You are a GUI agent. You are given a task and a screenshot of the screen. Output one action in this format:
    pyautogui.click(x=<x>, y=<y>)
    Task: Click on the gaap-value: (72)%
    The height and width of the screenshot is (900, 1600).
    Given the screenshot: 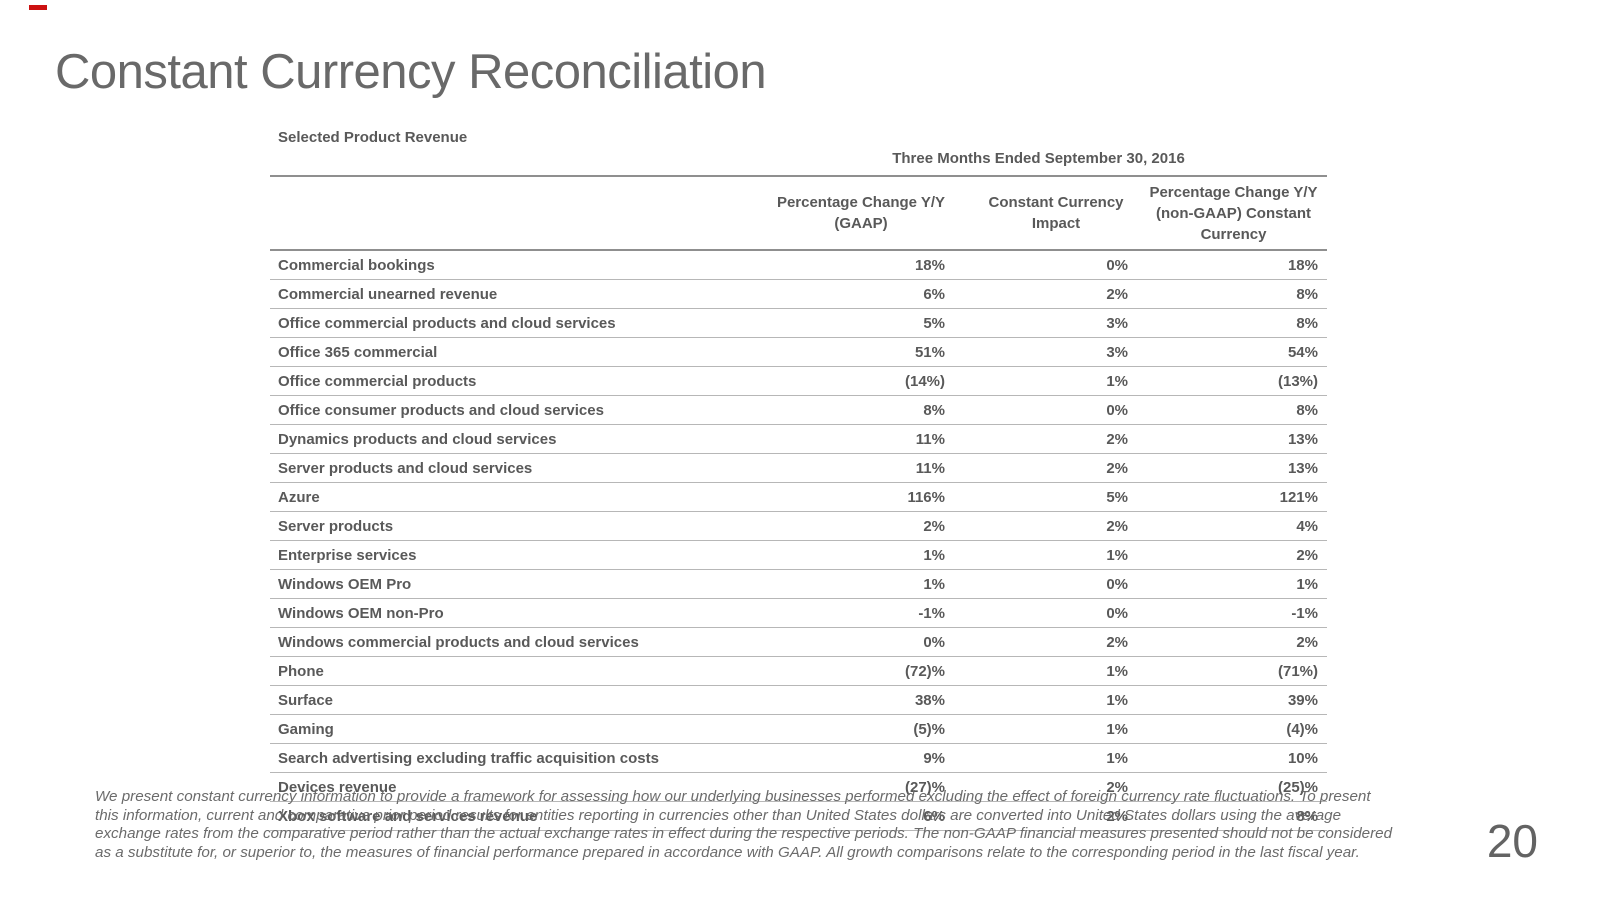 What is the action you would take?
    pyautogui.click(x=861, y=671)
    